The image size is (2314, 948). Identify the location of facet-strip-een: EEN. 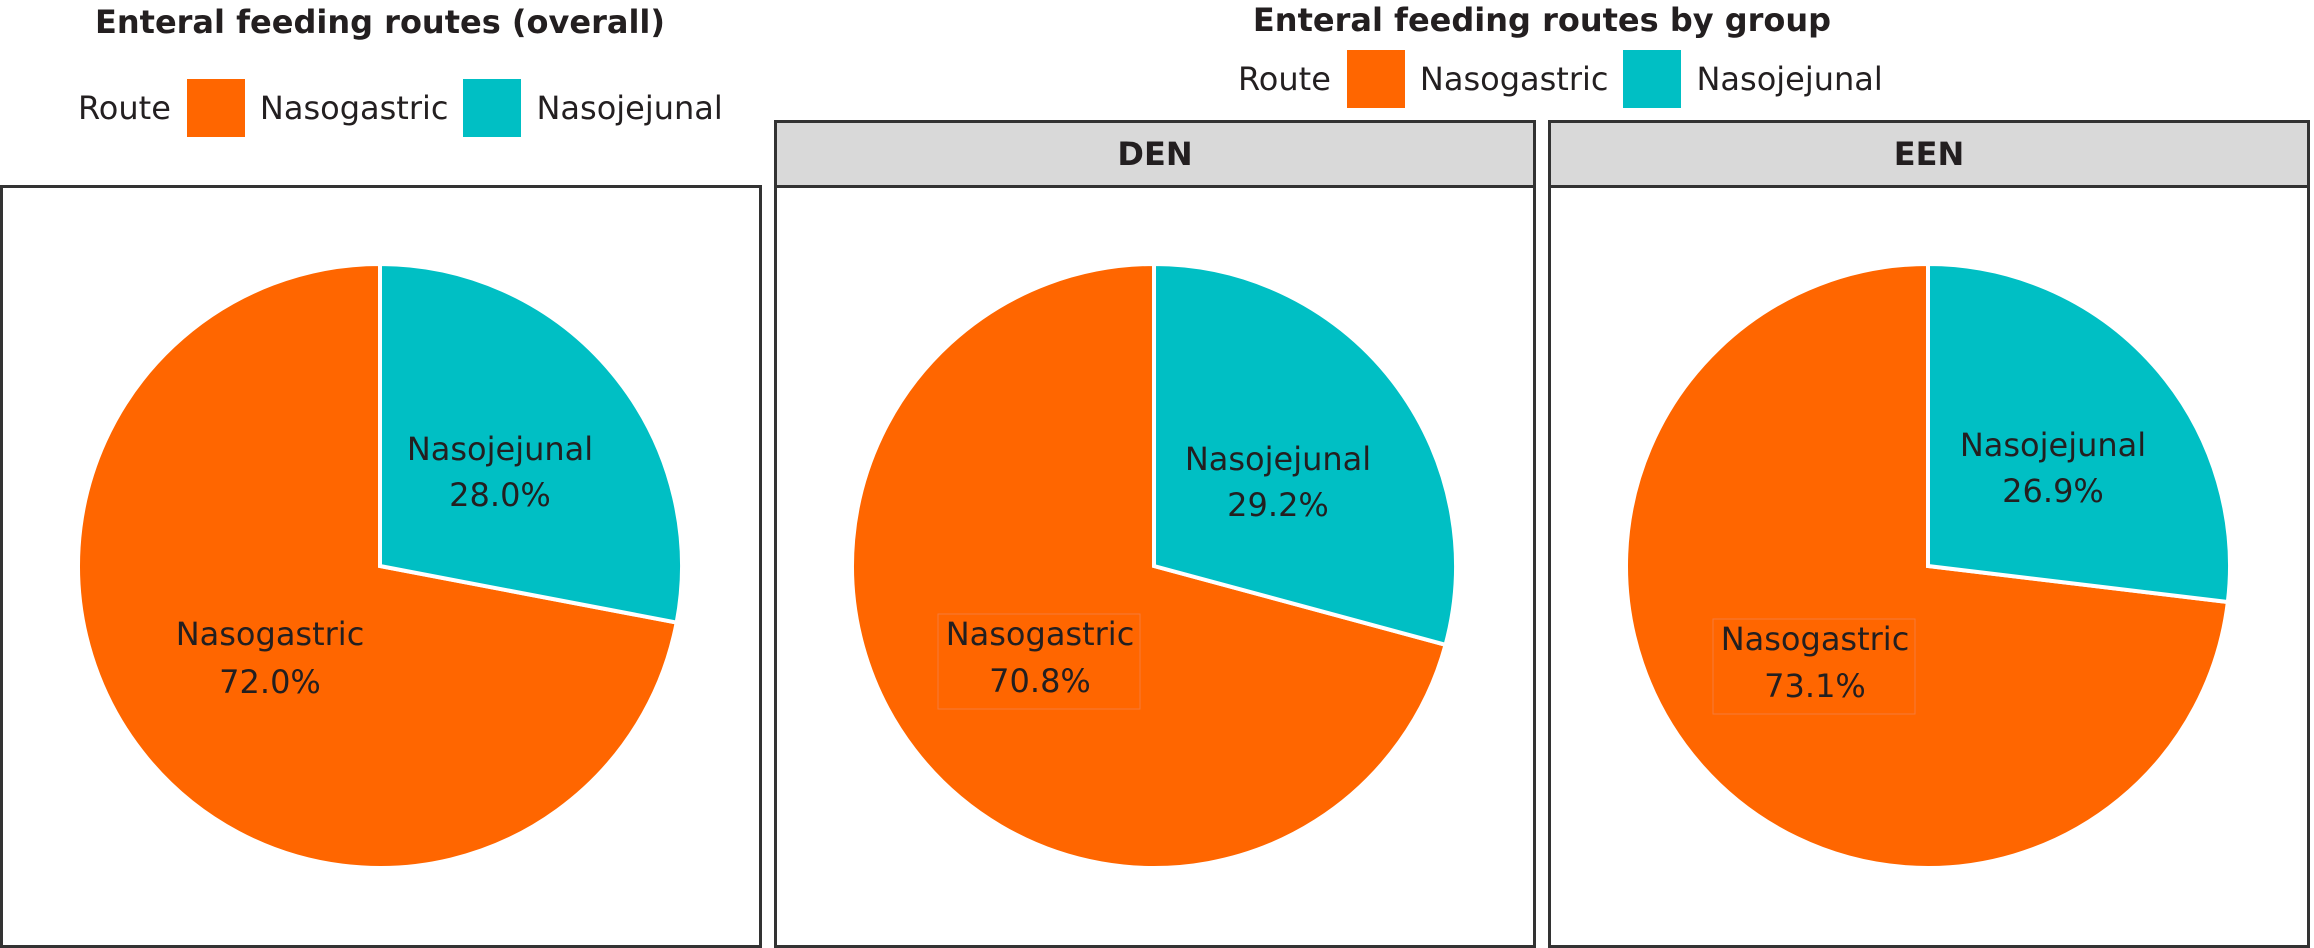
(1929, 153).